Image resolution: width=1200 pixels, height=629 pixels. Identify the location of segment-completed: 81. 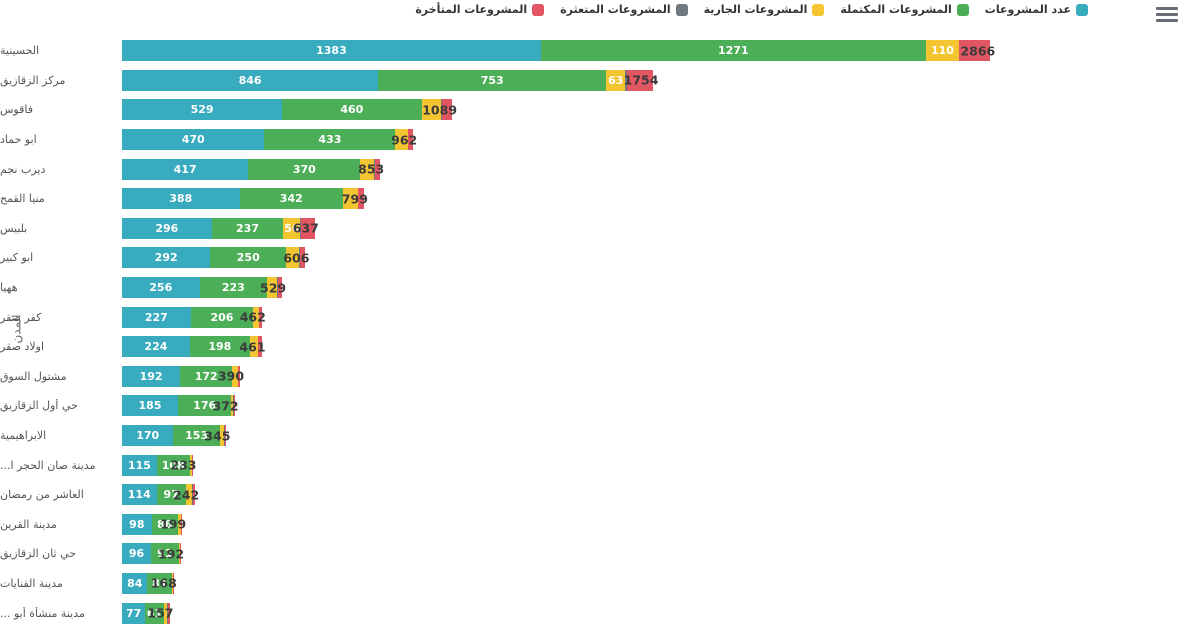
(159, 583).